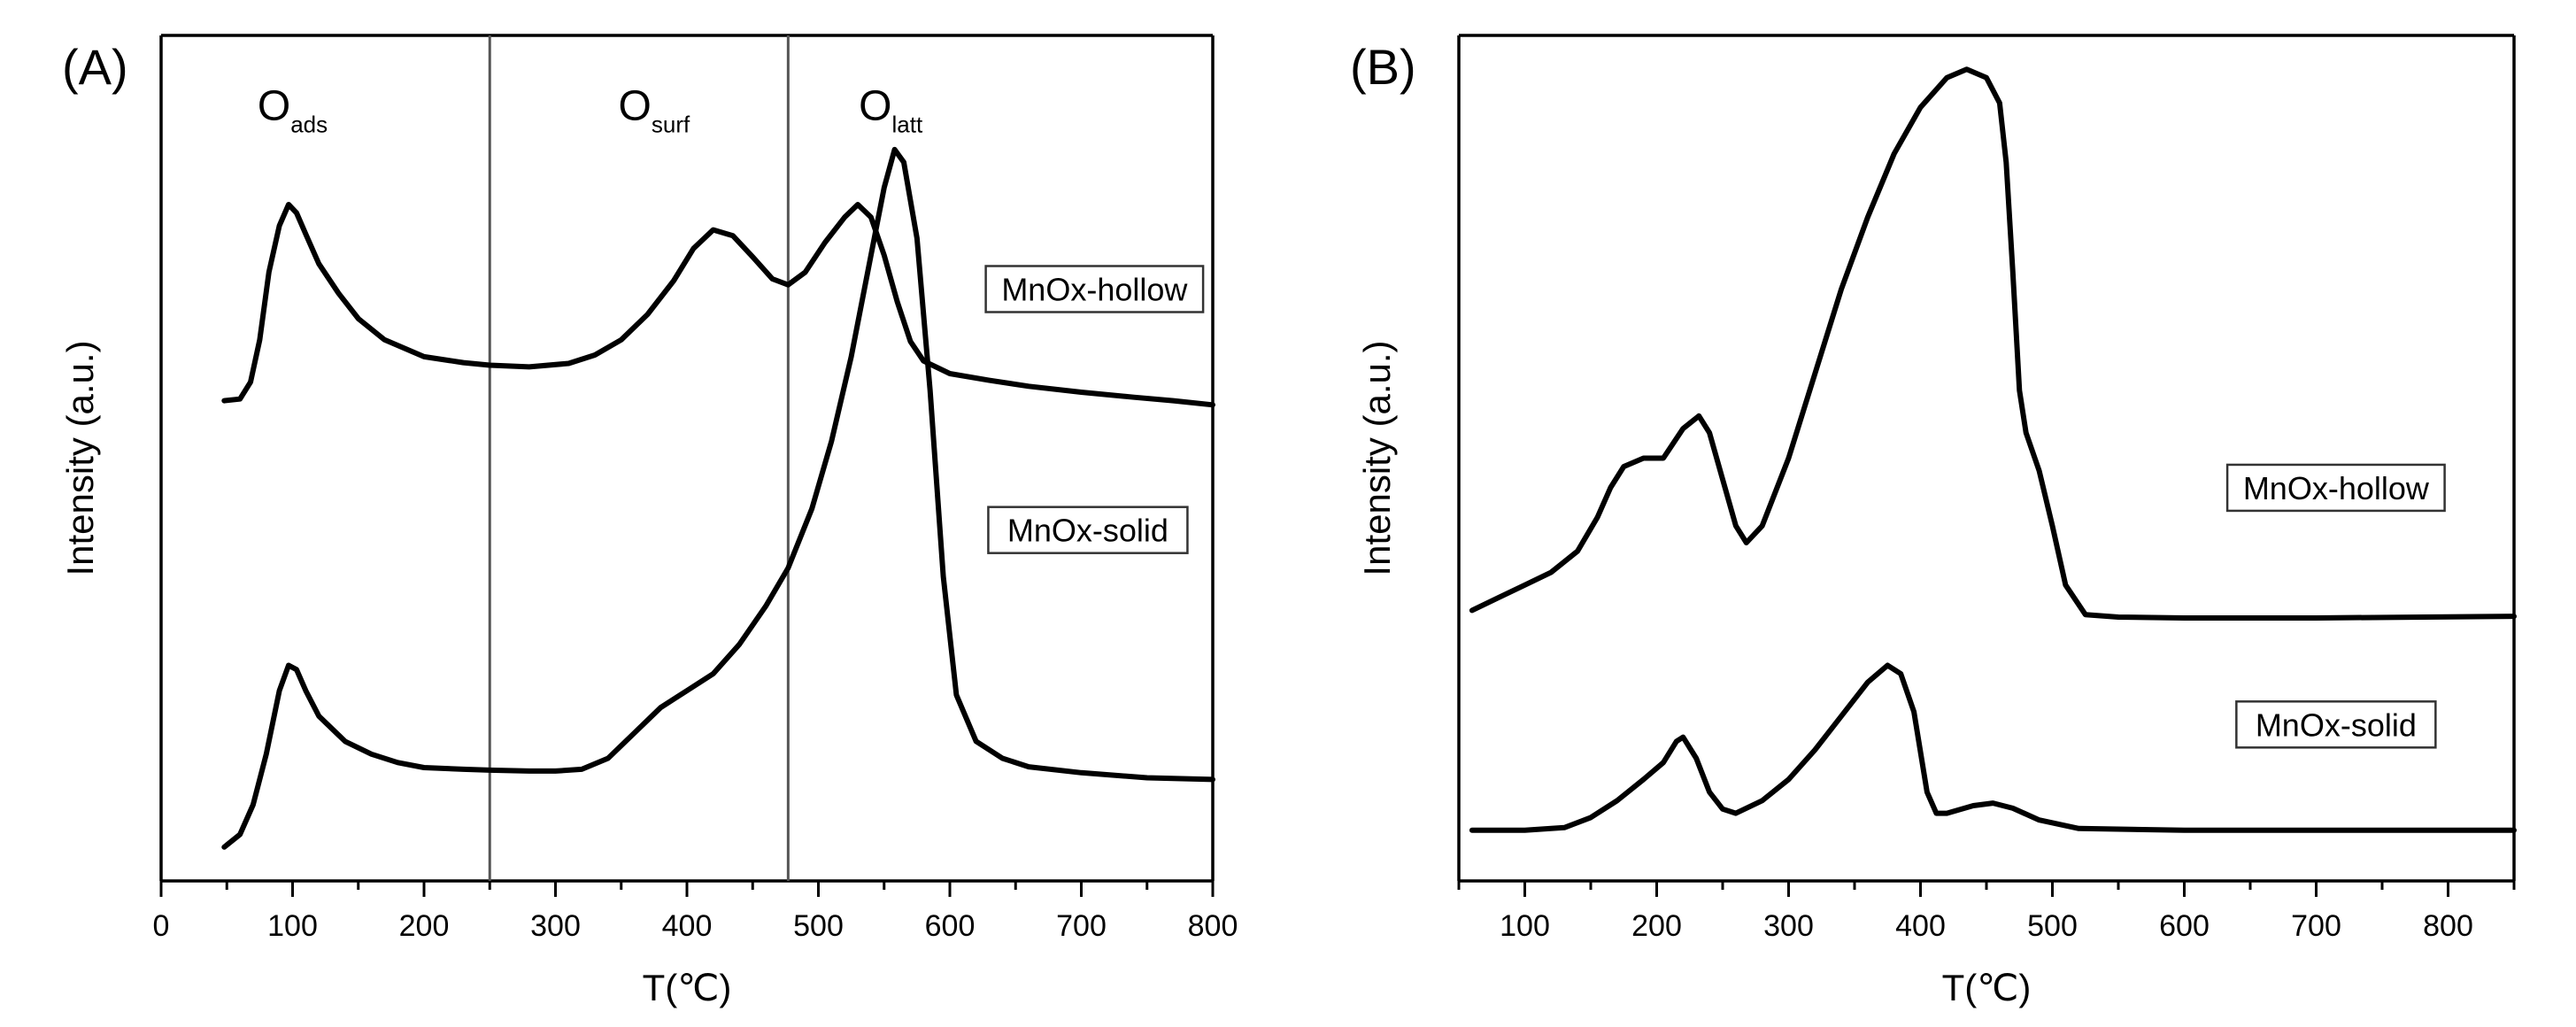 The width and height of the screenshot is (2576, 1027). Describe the element at coordinates (1383, 67) in the screenshot. I see `panel-label: (B)` at that location.